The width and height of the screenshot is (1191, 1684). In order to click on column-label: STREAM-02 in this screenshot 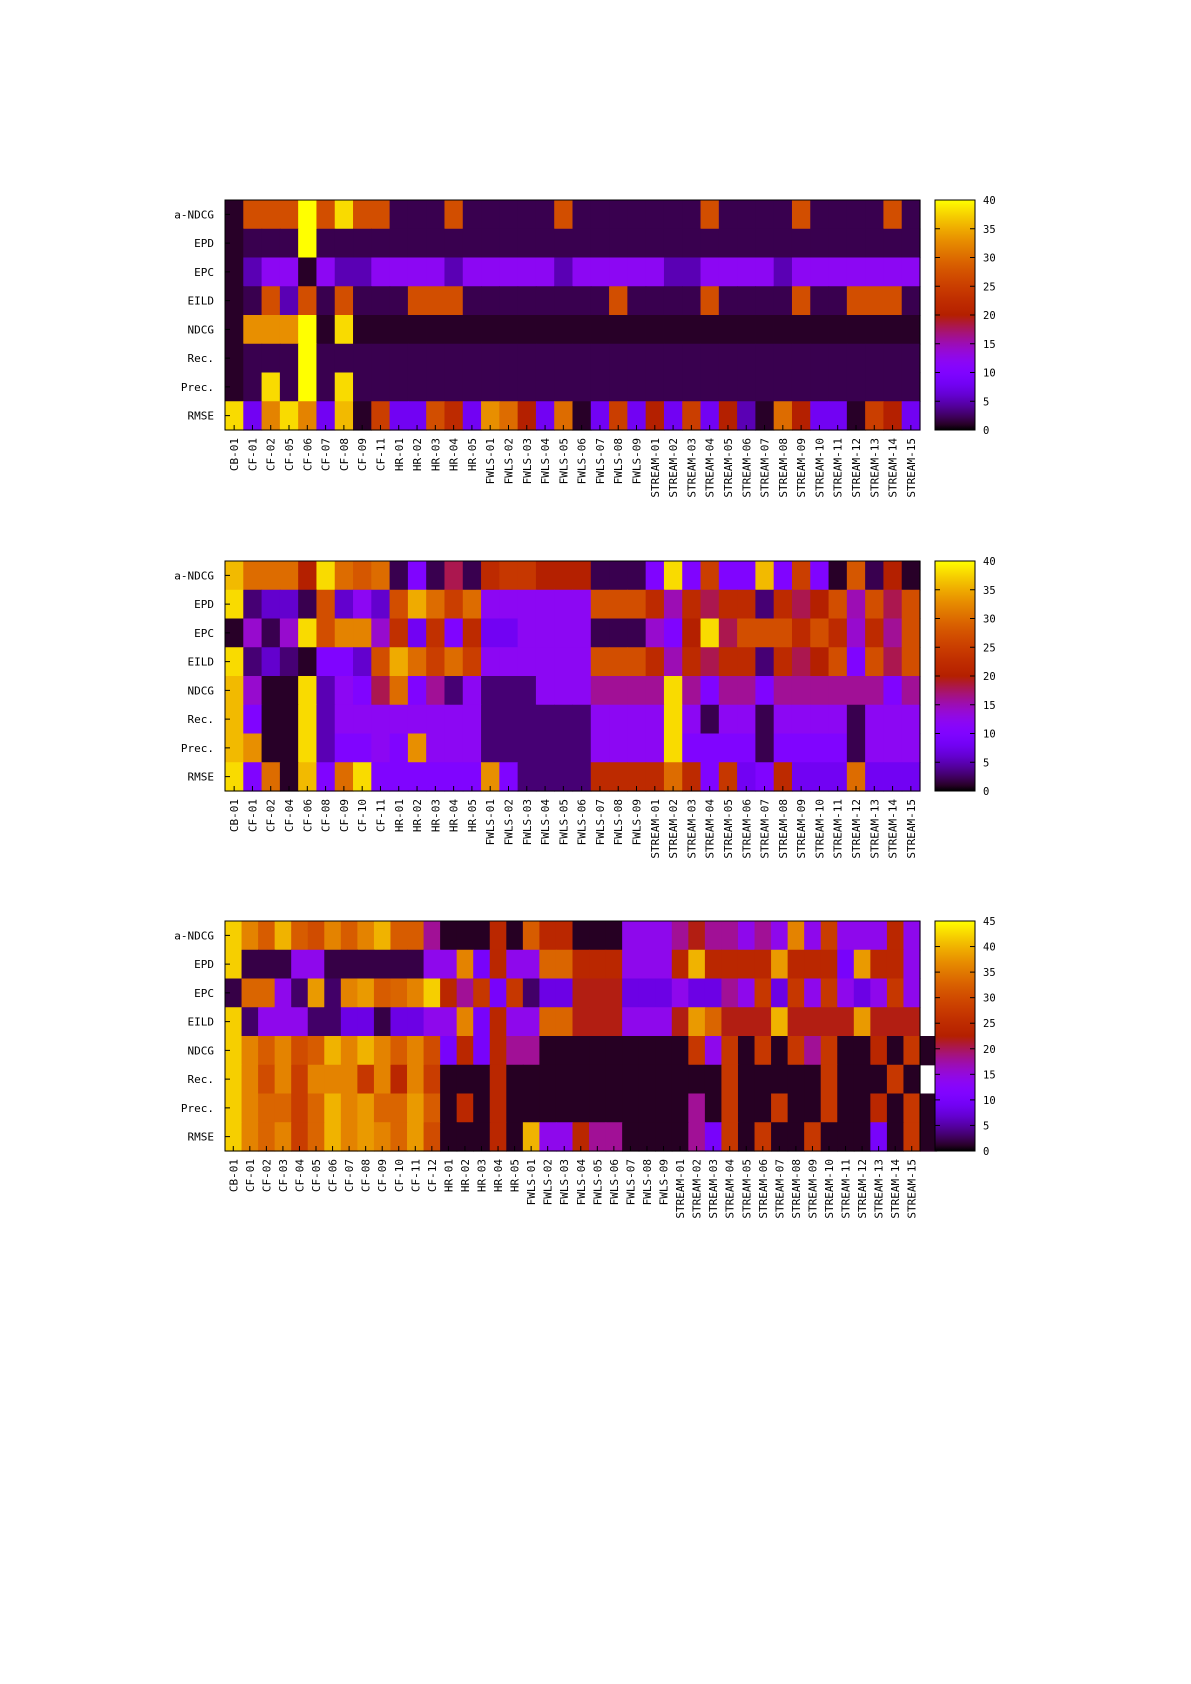, I will do `click(697, 1189)`.